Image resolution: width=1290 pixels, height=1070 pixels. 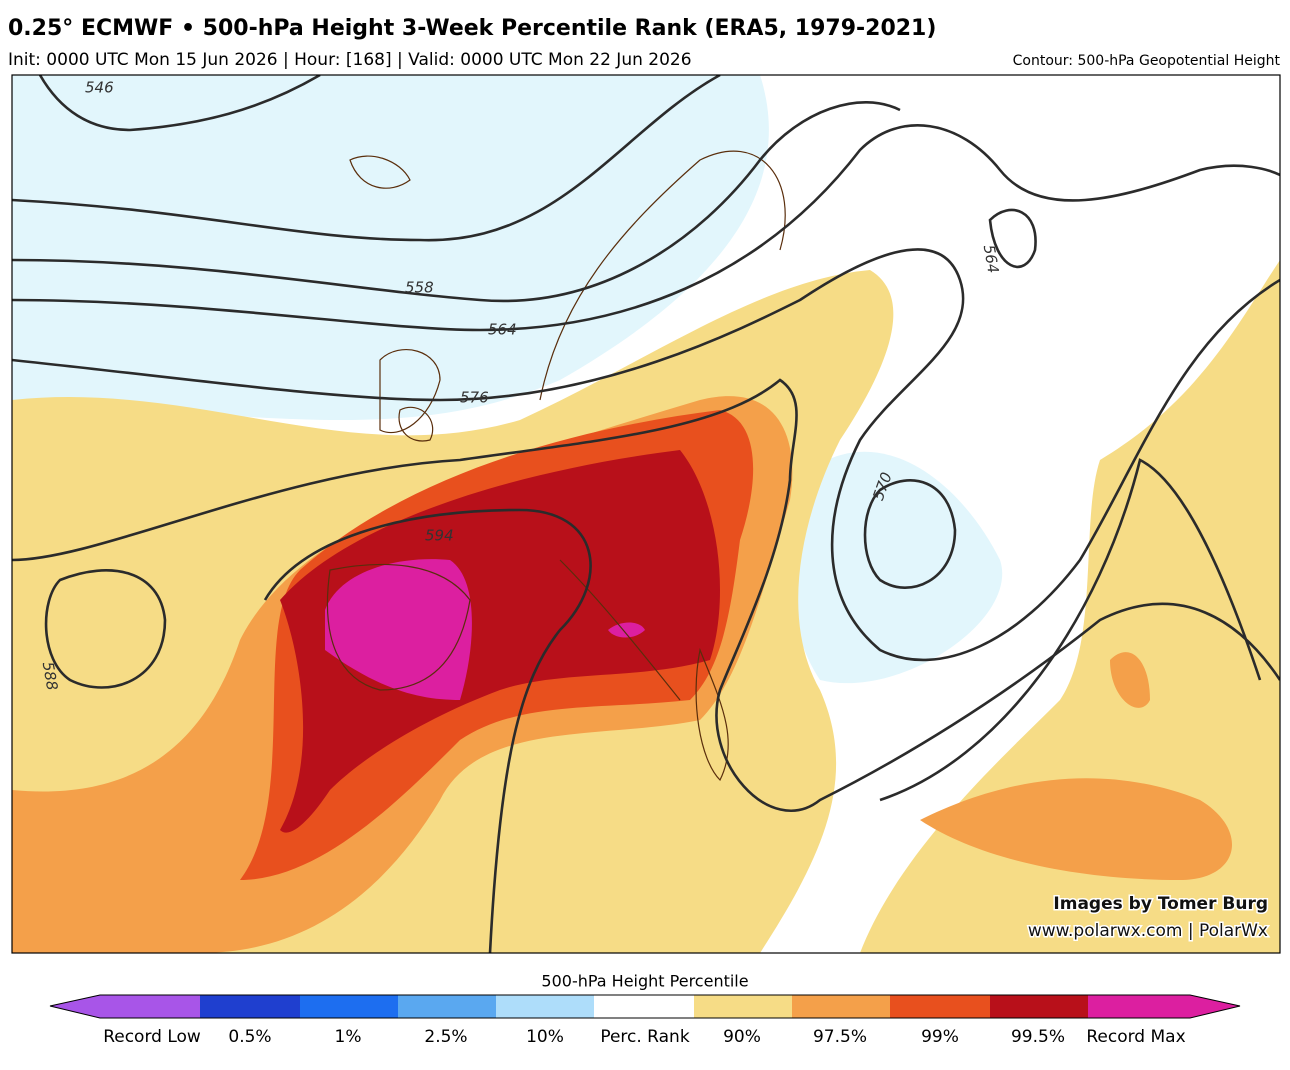 What do you see at coordinates (742, 1037) in the screenshot?
I see `colorbar-label: 90%` at bounding box center [742, 1037].